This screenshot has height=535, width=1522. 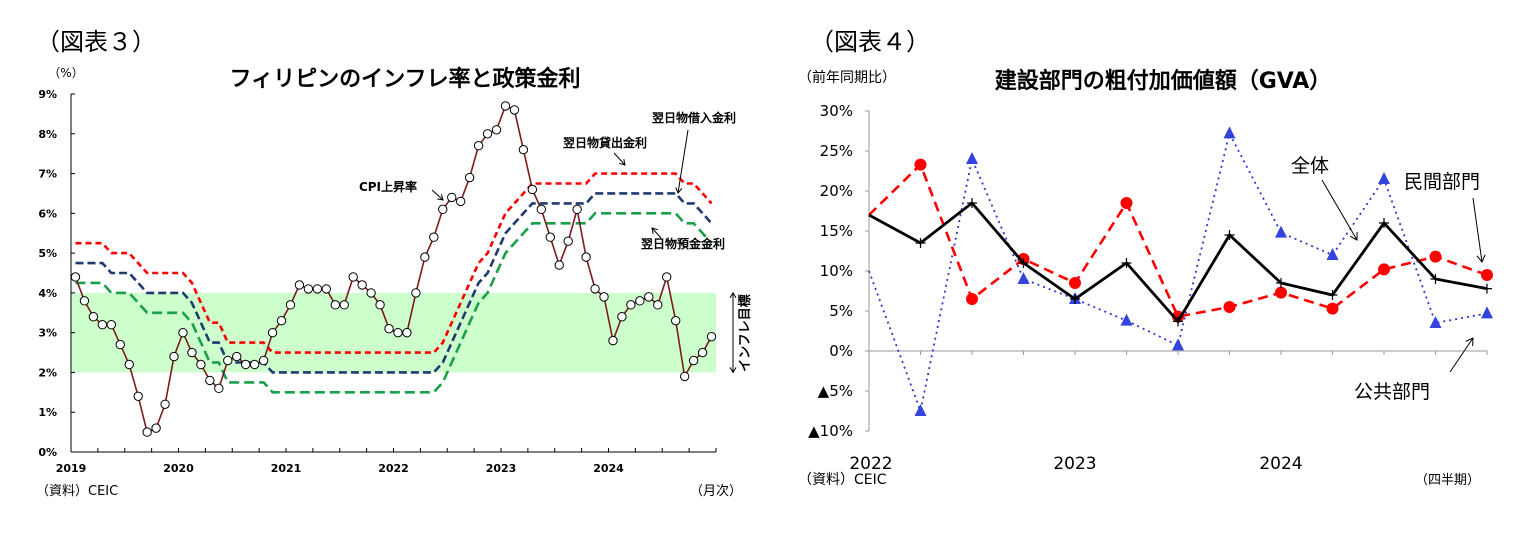 What do you see at coordinates (835, 391) in the screenshot?
I see `y-tick-label: ▲5%` at bounding box center [835, 391].